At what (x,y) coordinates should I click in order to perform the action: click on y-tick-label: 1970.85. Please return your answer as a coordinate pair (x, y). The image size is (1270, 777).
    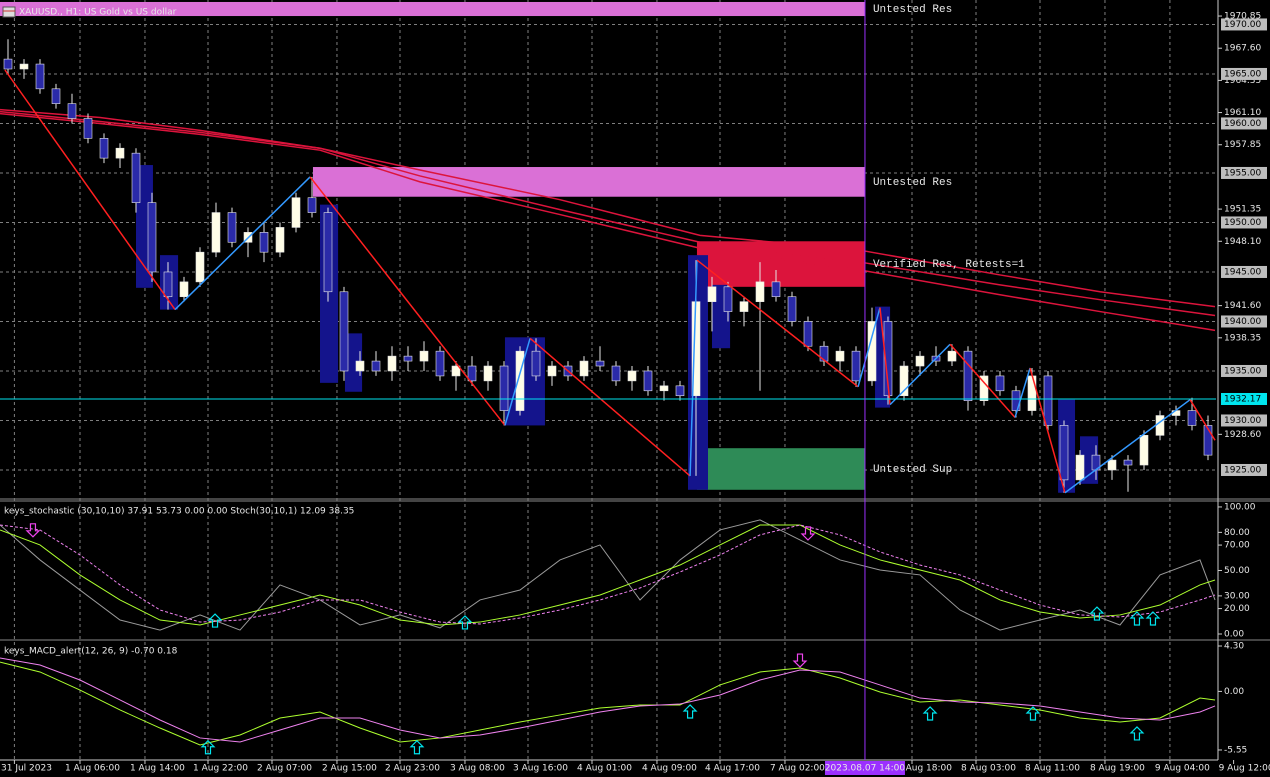
    Looking at the image, I should click on (1242, 17).